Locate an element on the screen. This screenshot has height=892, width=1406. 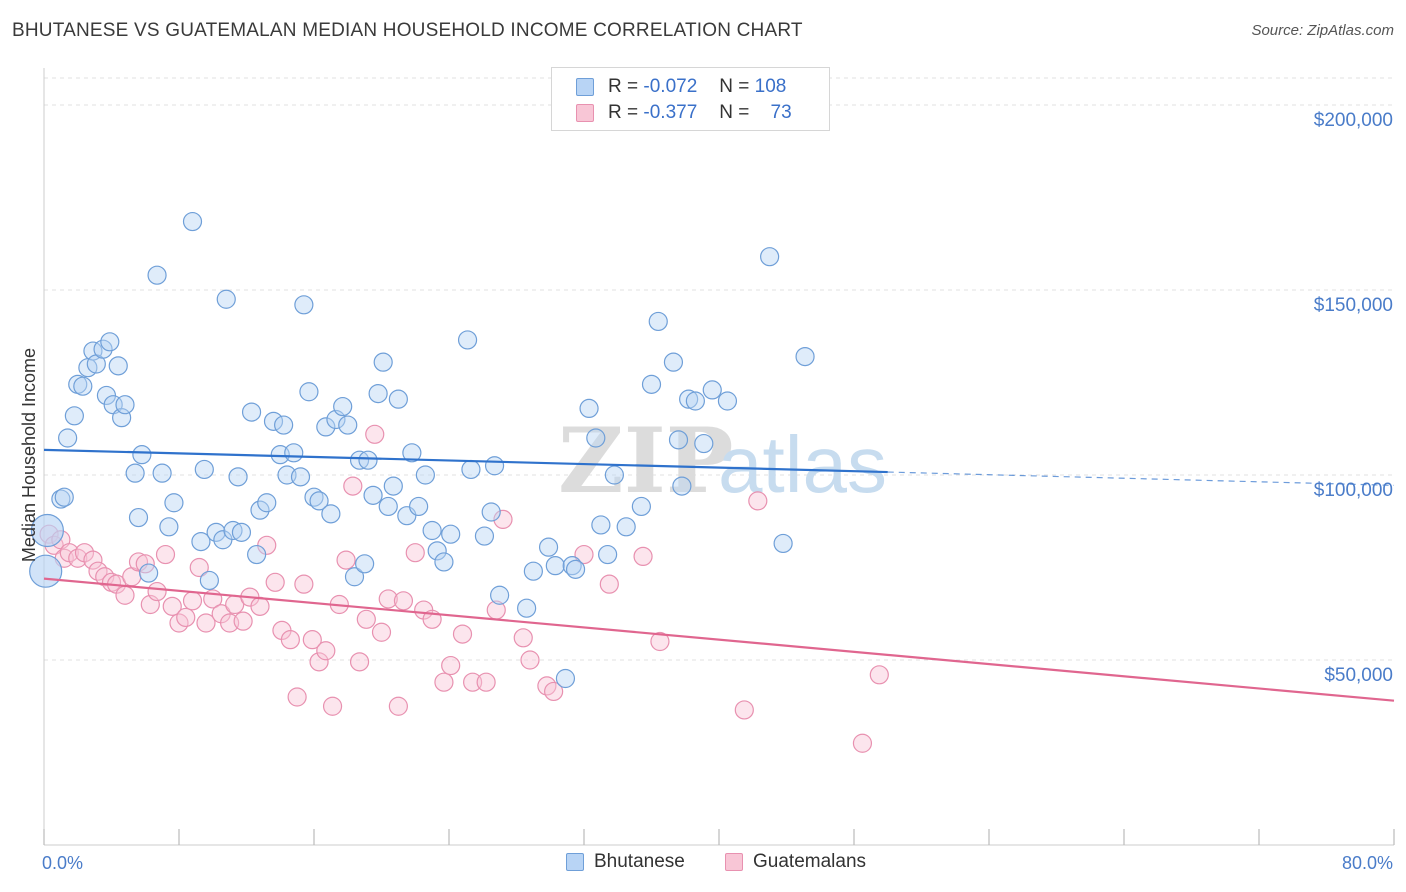
x-tick-label-max: 80.0% is located at coordinates (1367, 863).